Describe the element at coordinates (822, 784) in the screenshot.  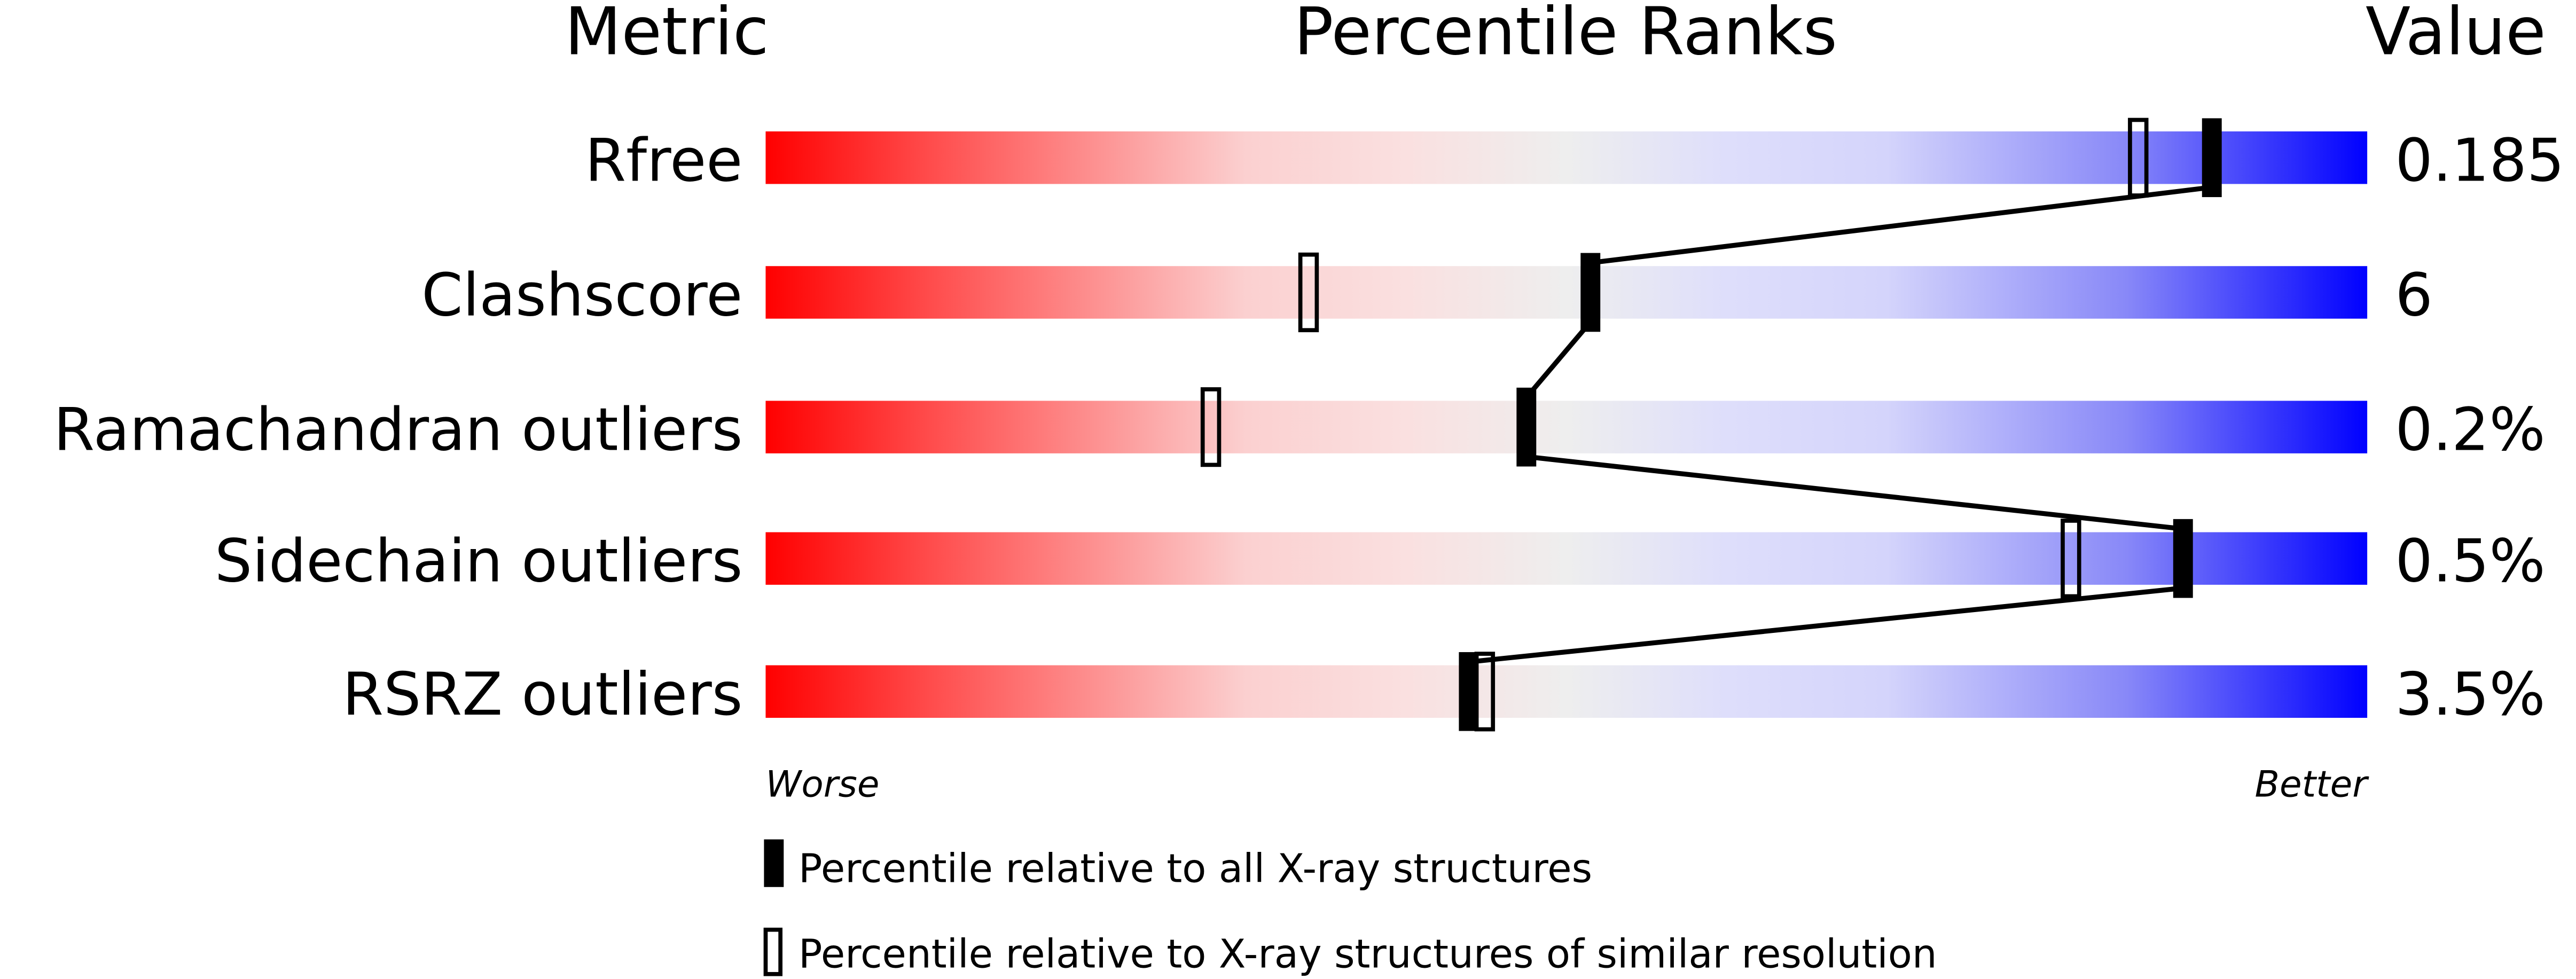
I see `axis-label-worse: Worse` at that location.